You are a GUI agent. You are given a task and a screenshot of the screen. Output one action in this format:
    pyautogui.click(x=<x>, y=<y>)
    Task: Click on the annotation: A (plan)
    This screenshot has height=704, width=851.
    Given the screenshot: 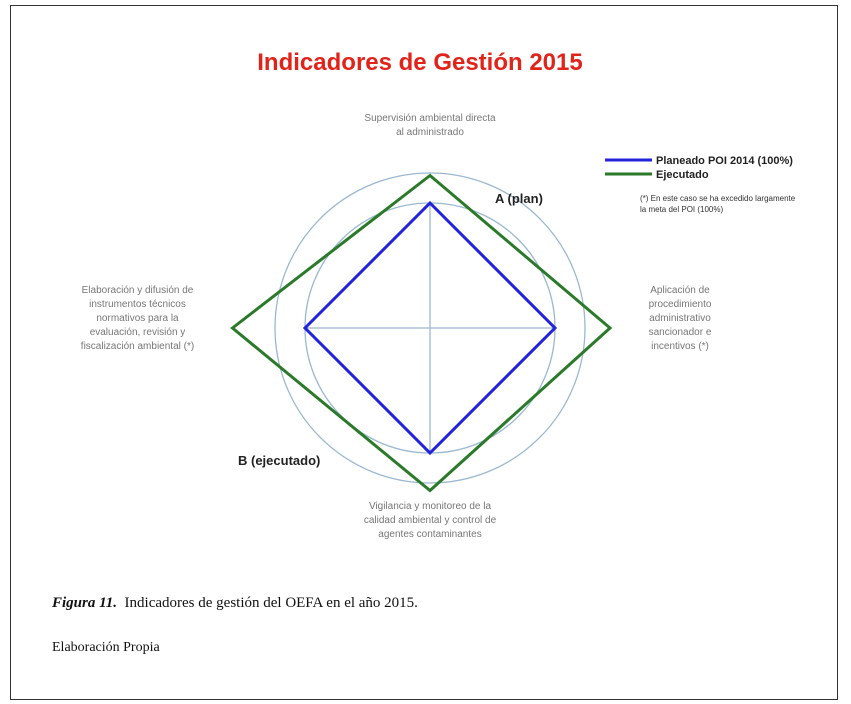 What is the action you would take?
    pyautogui.click(x=519, y=198)
    